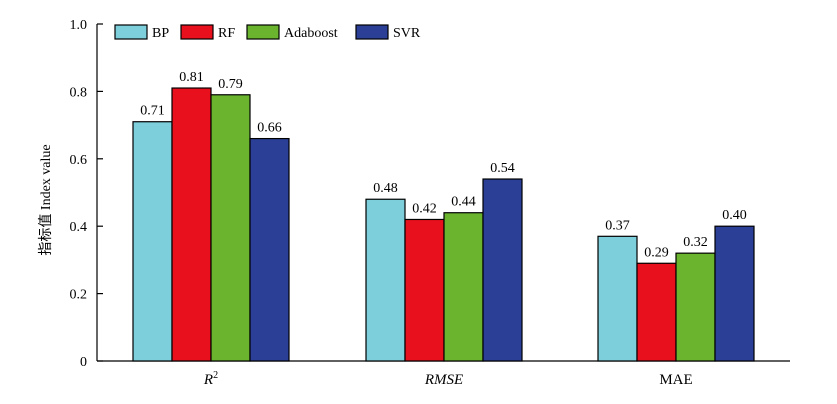 This screenshot has width=837, height=404. What do you see at coordinates (191, 77) in the screenshot?
I see `data-label: 0.81` at bounding box center [191, 77].